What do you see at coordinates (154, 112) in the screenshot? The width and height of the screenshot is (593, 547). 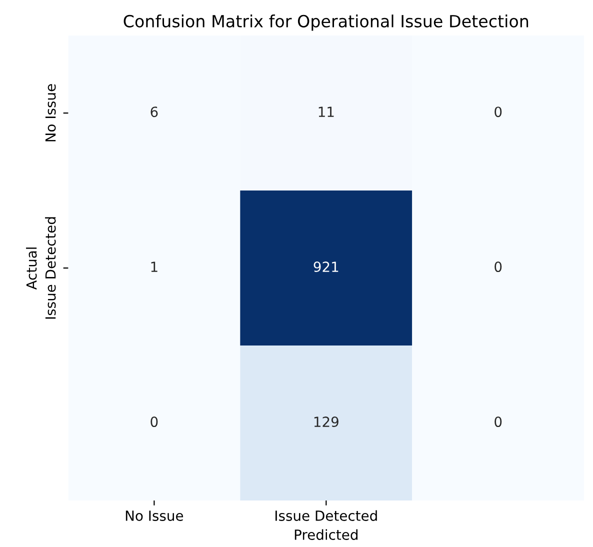 I see `data-label: 6` at bounding box center [154, 112].